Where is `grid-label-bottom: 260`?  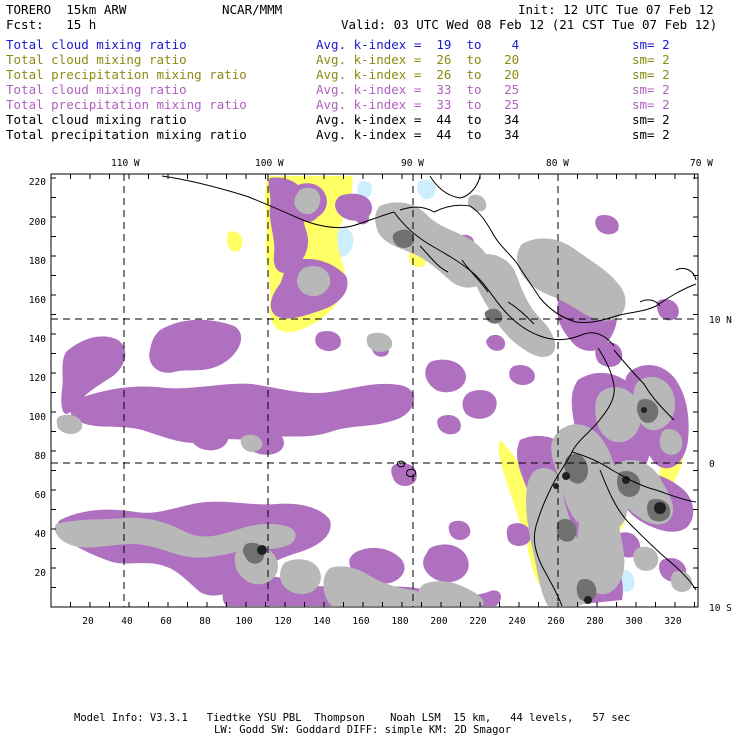 grid-label-bottom: 260 is located at coordinates (555, 621).